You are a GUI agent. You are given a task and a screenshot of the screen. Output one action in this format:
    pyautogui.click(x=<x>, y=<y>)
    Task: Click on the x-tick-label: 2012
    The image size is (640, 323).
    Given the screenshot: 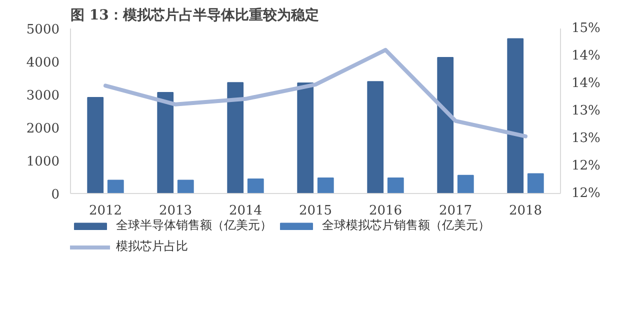 What is the action you would take?
    pyautogui.click(x=105, y=211)
    